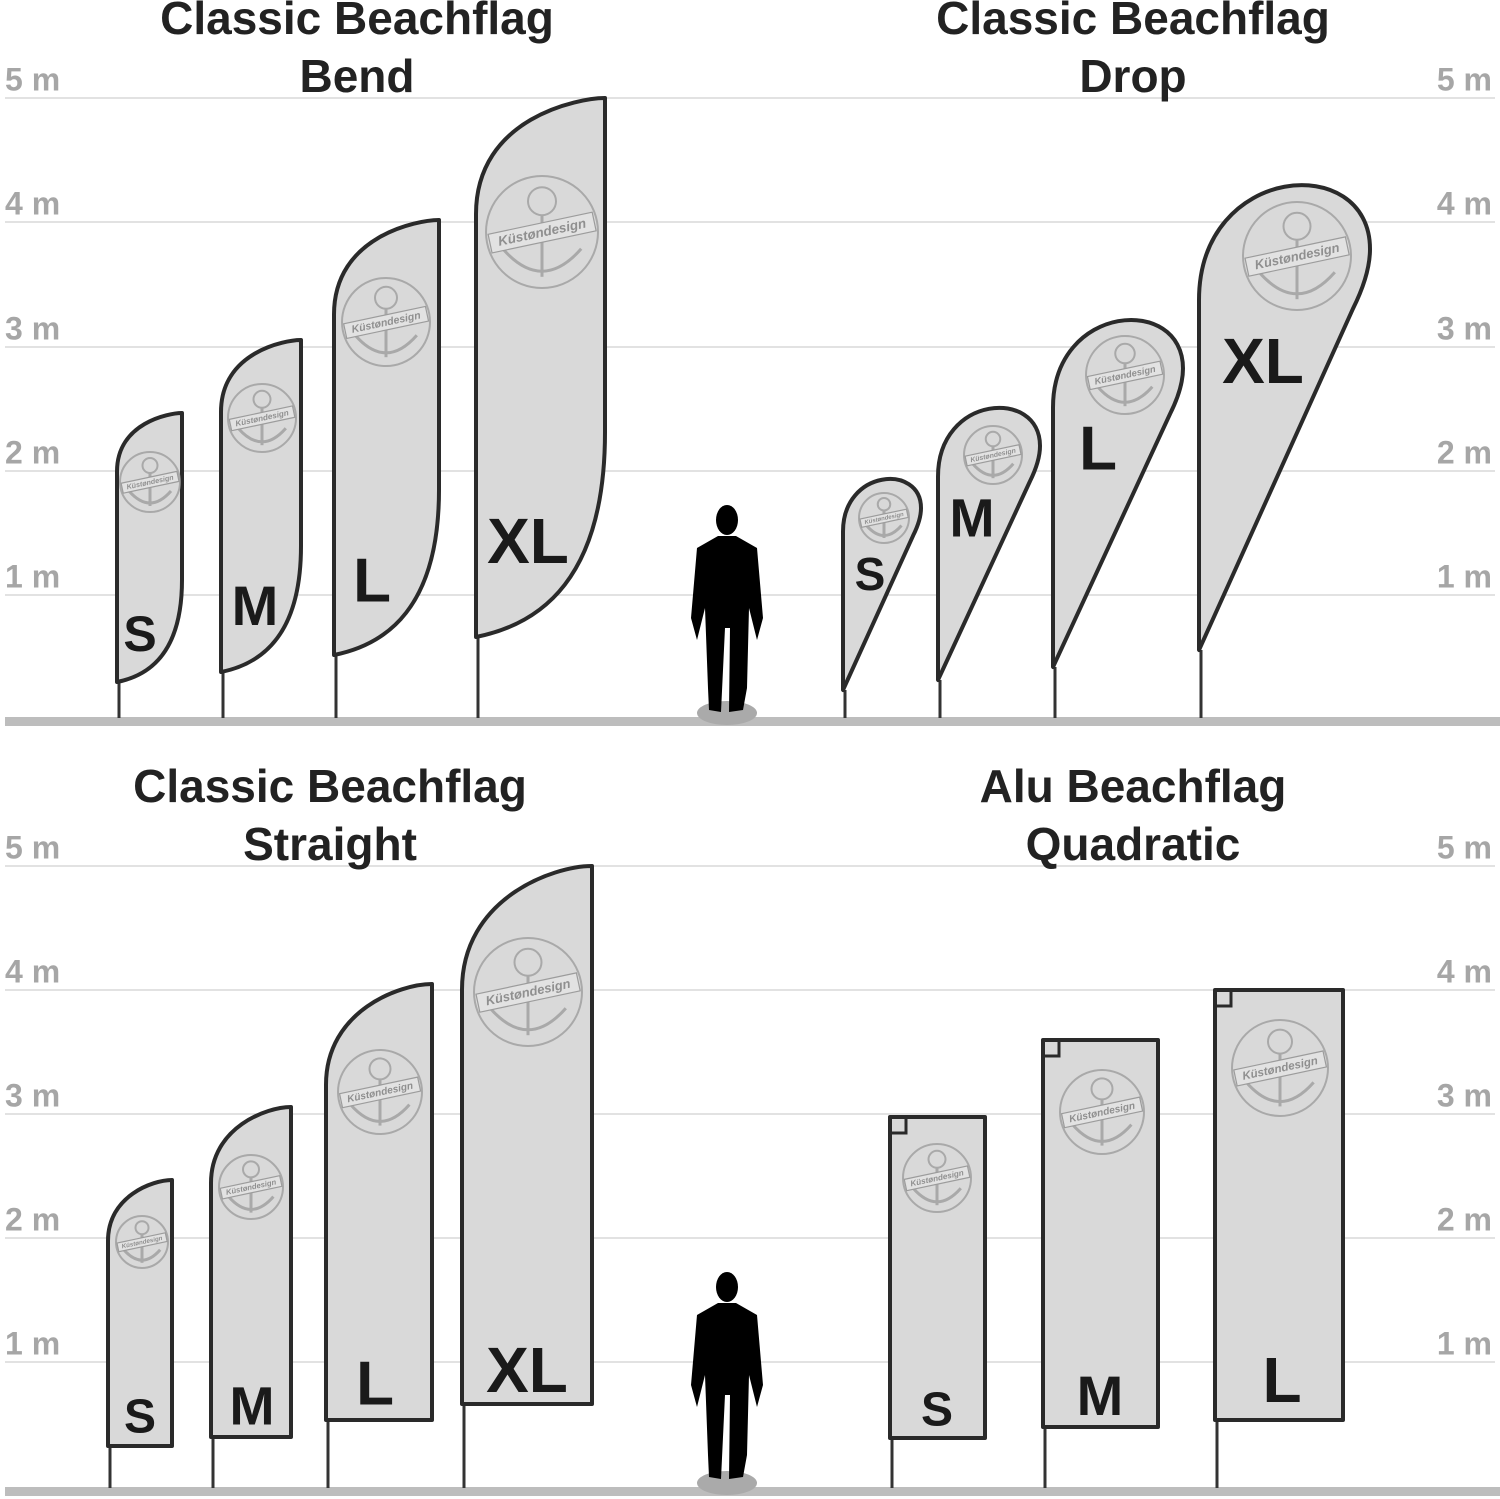  Describe the element at coordinates (1133, 786) in the screenshot. I see `panel-title: Alu Beachflag` at that location.